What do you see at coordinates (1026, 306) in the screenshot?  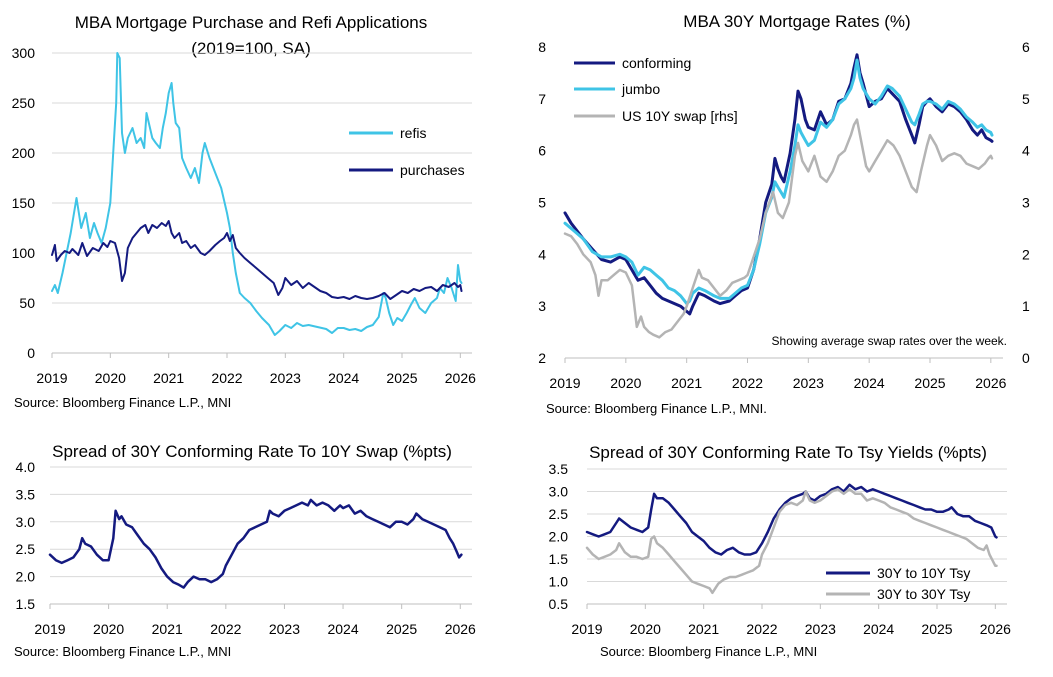 I see `y2-tick-label: 1` at bounding box center [1026, 306].